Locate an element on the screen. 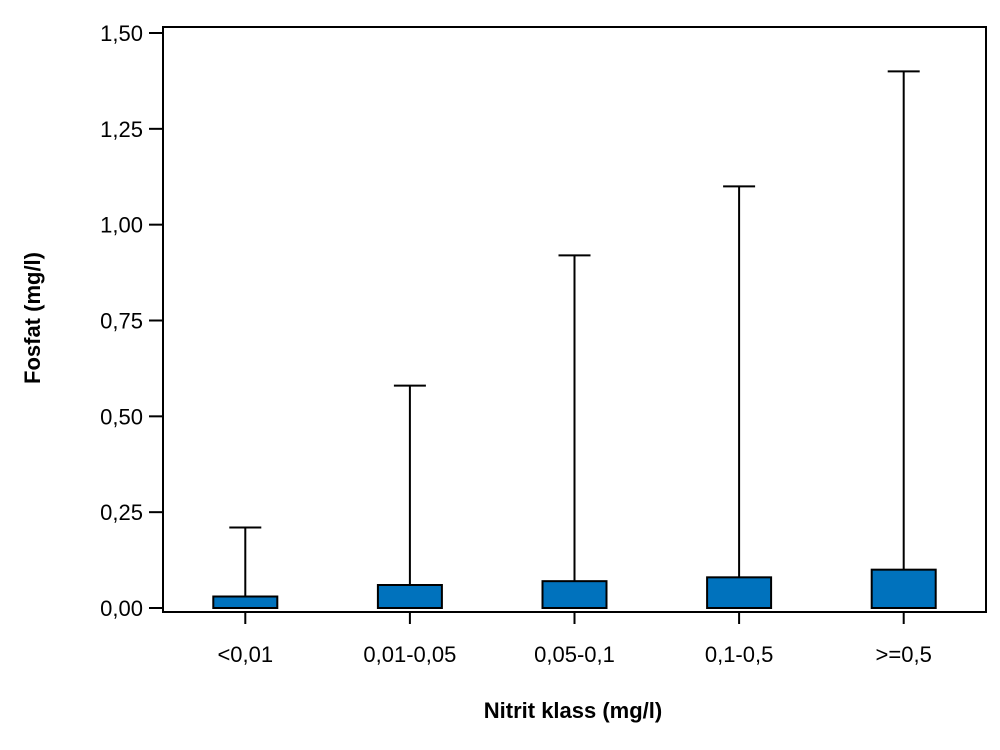 The width and height of the screenshot is (1000, 750). y-axis-title: Fosfat (mg/l) is located at coordinates (32, 318).